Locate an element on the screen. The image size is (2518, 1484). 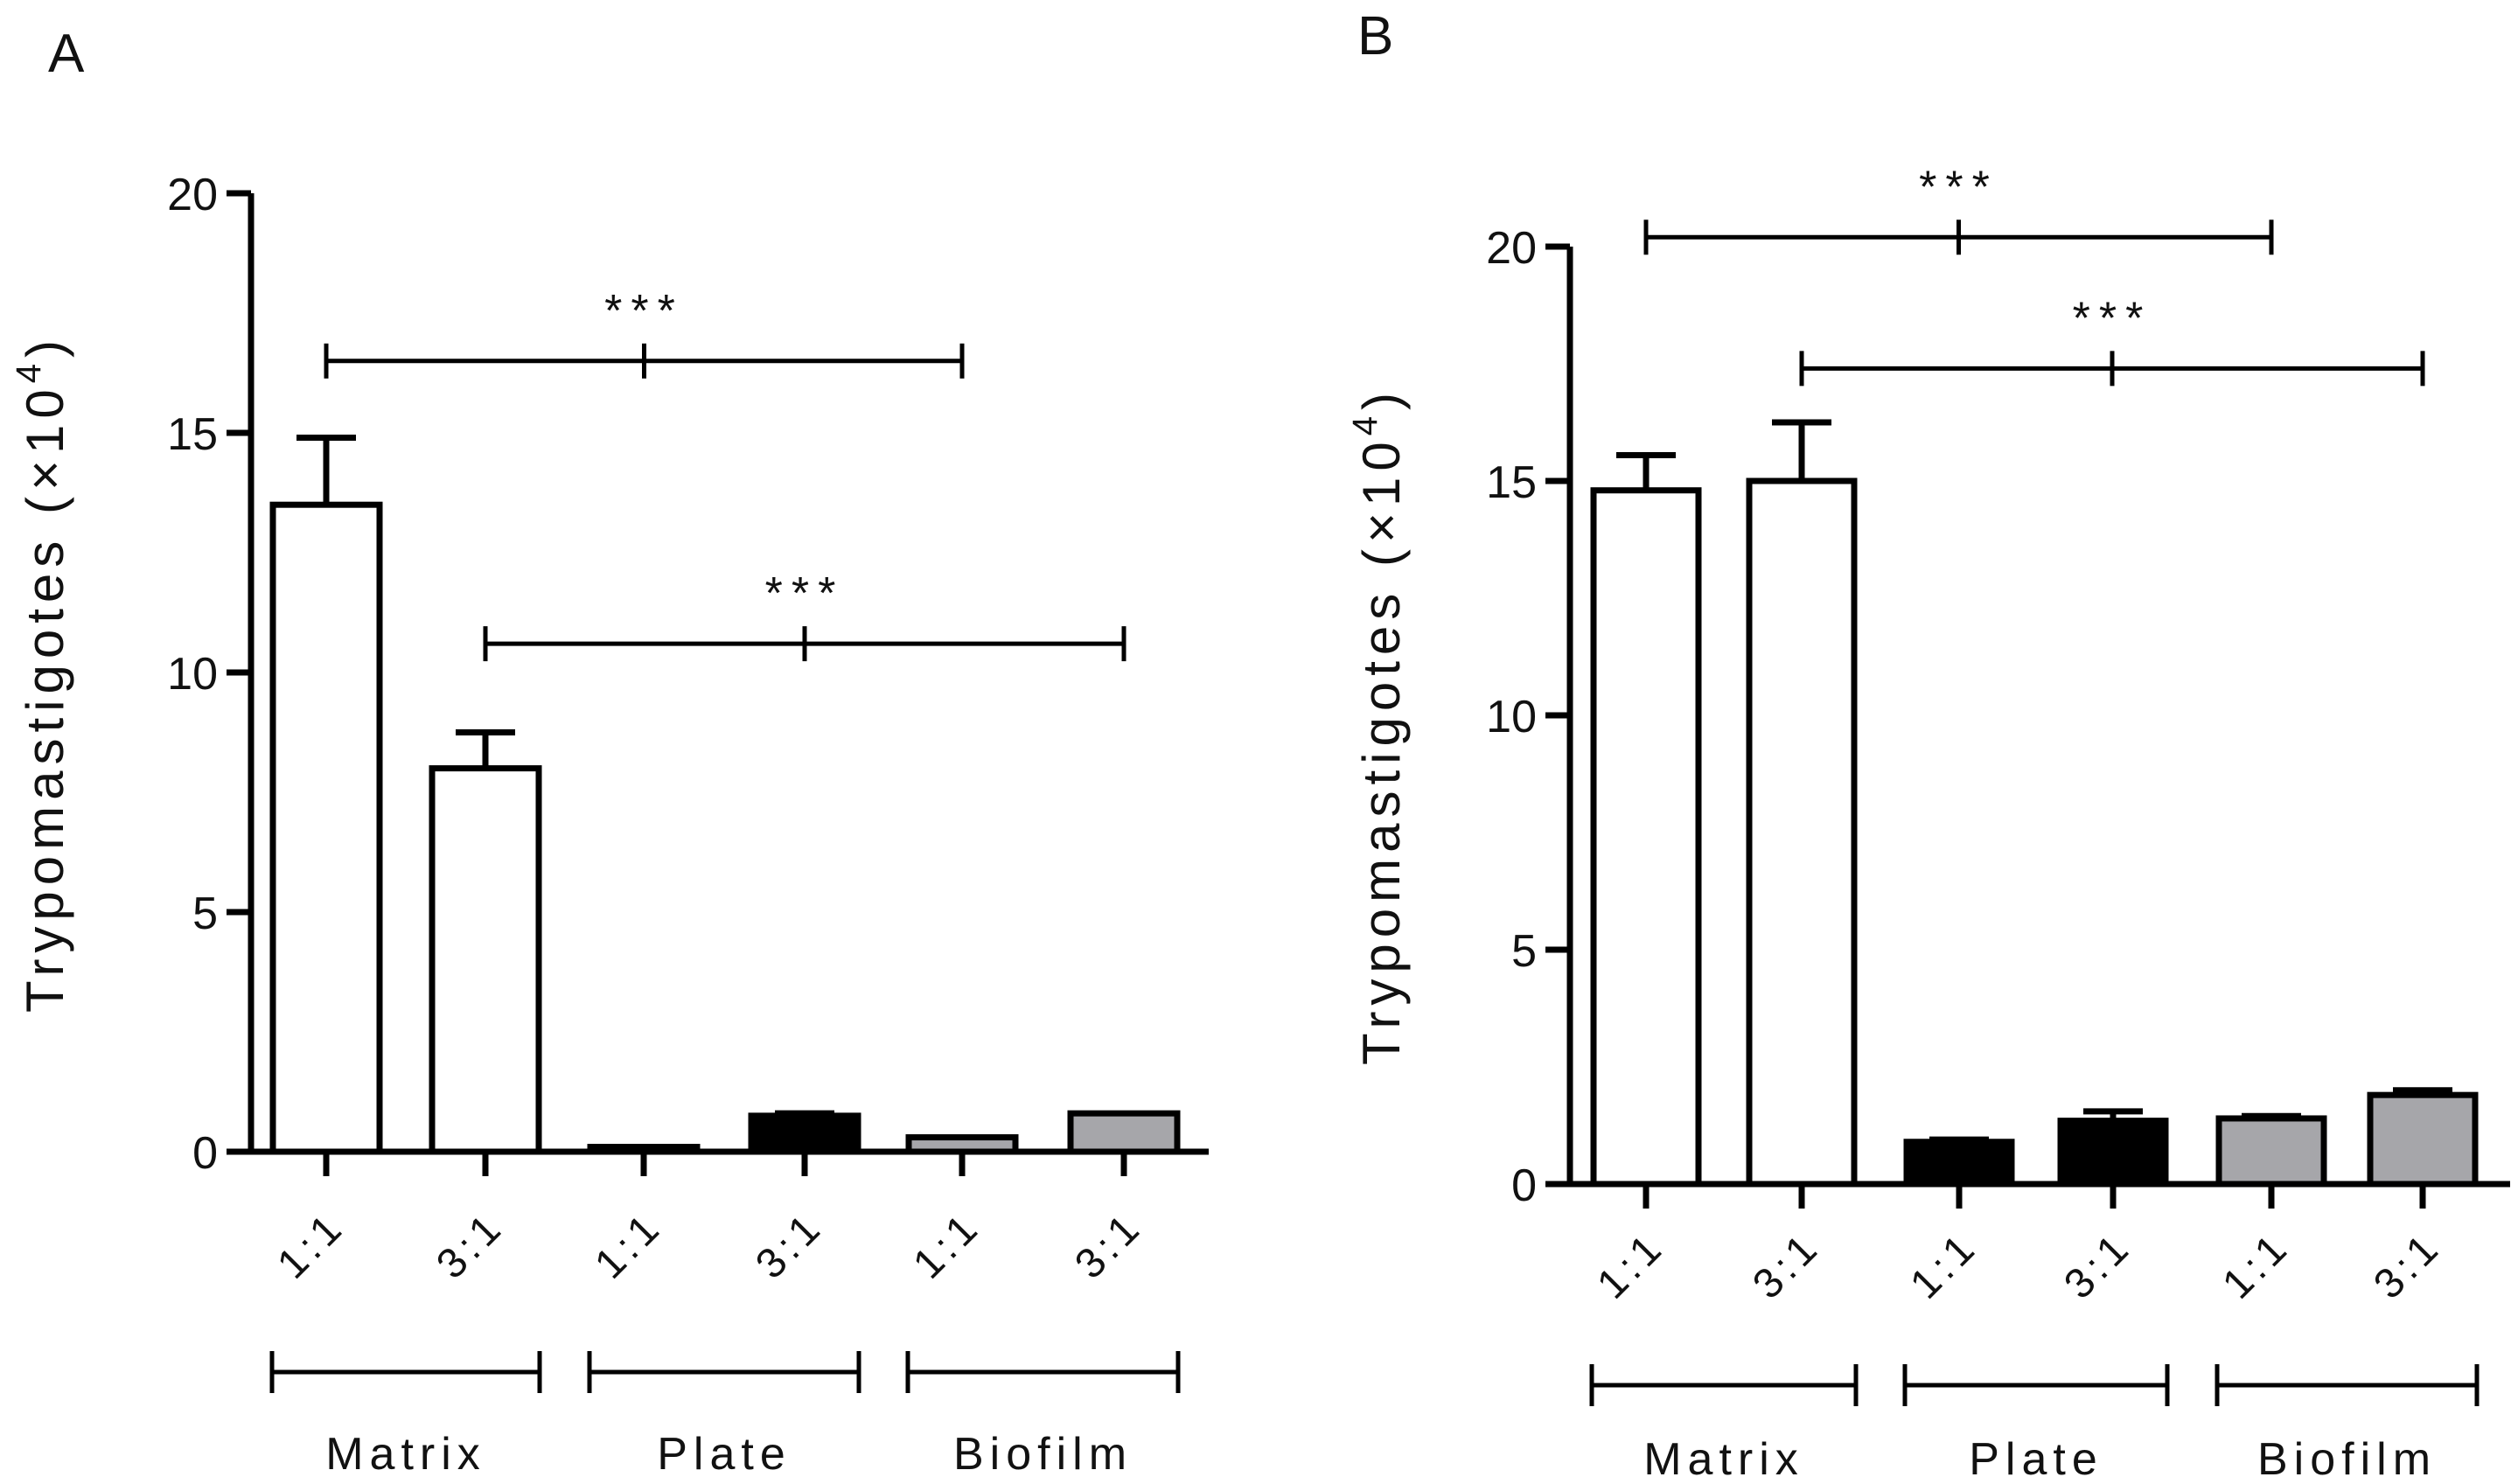
panel-a-ytick-label-2: 10 is located at coordinates (193, 674).